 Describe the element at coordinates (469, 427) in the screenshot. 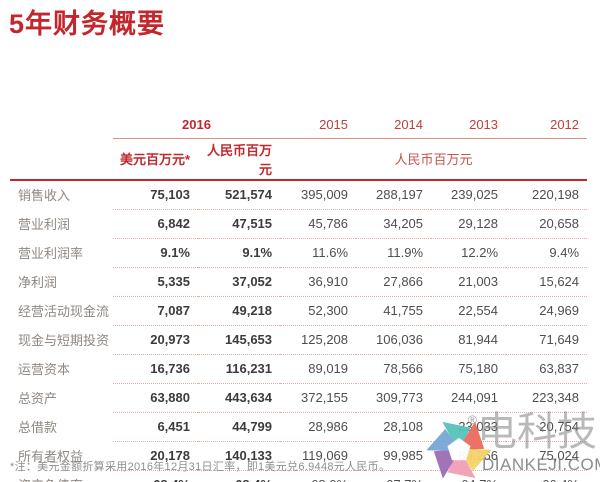

I see `cell-value: 23,033` at that location.